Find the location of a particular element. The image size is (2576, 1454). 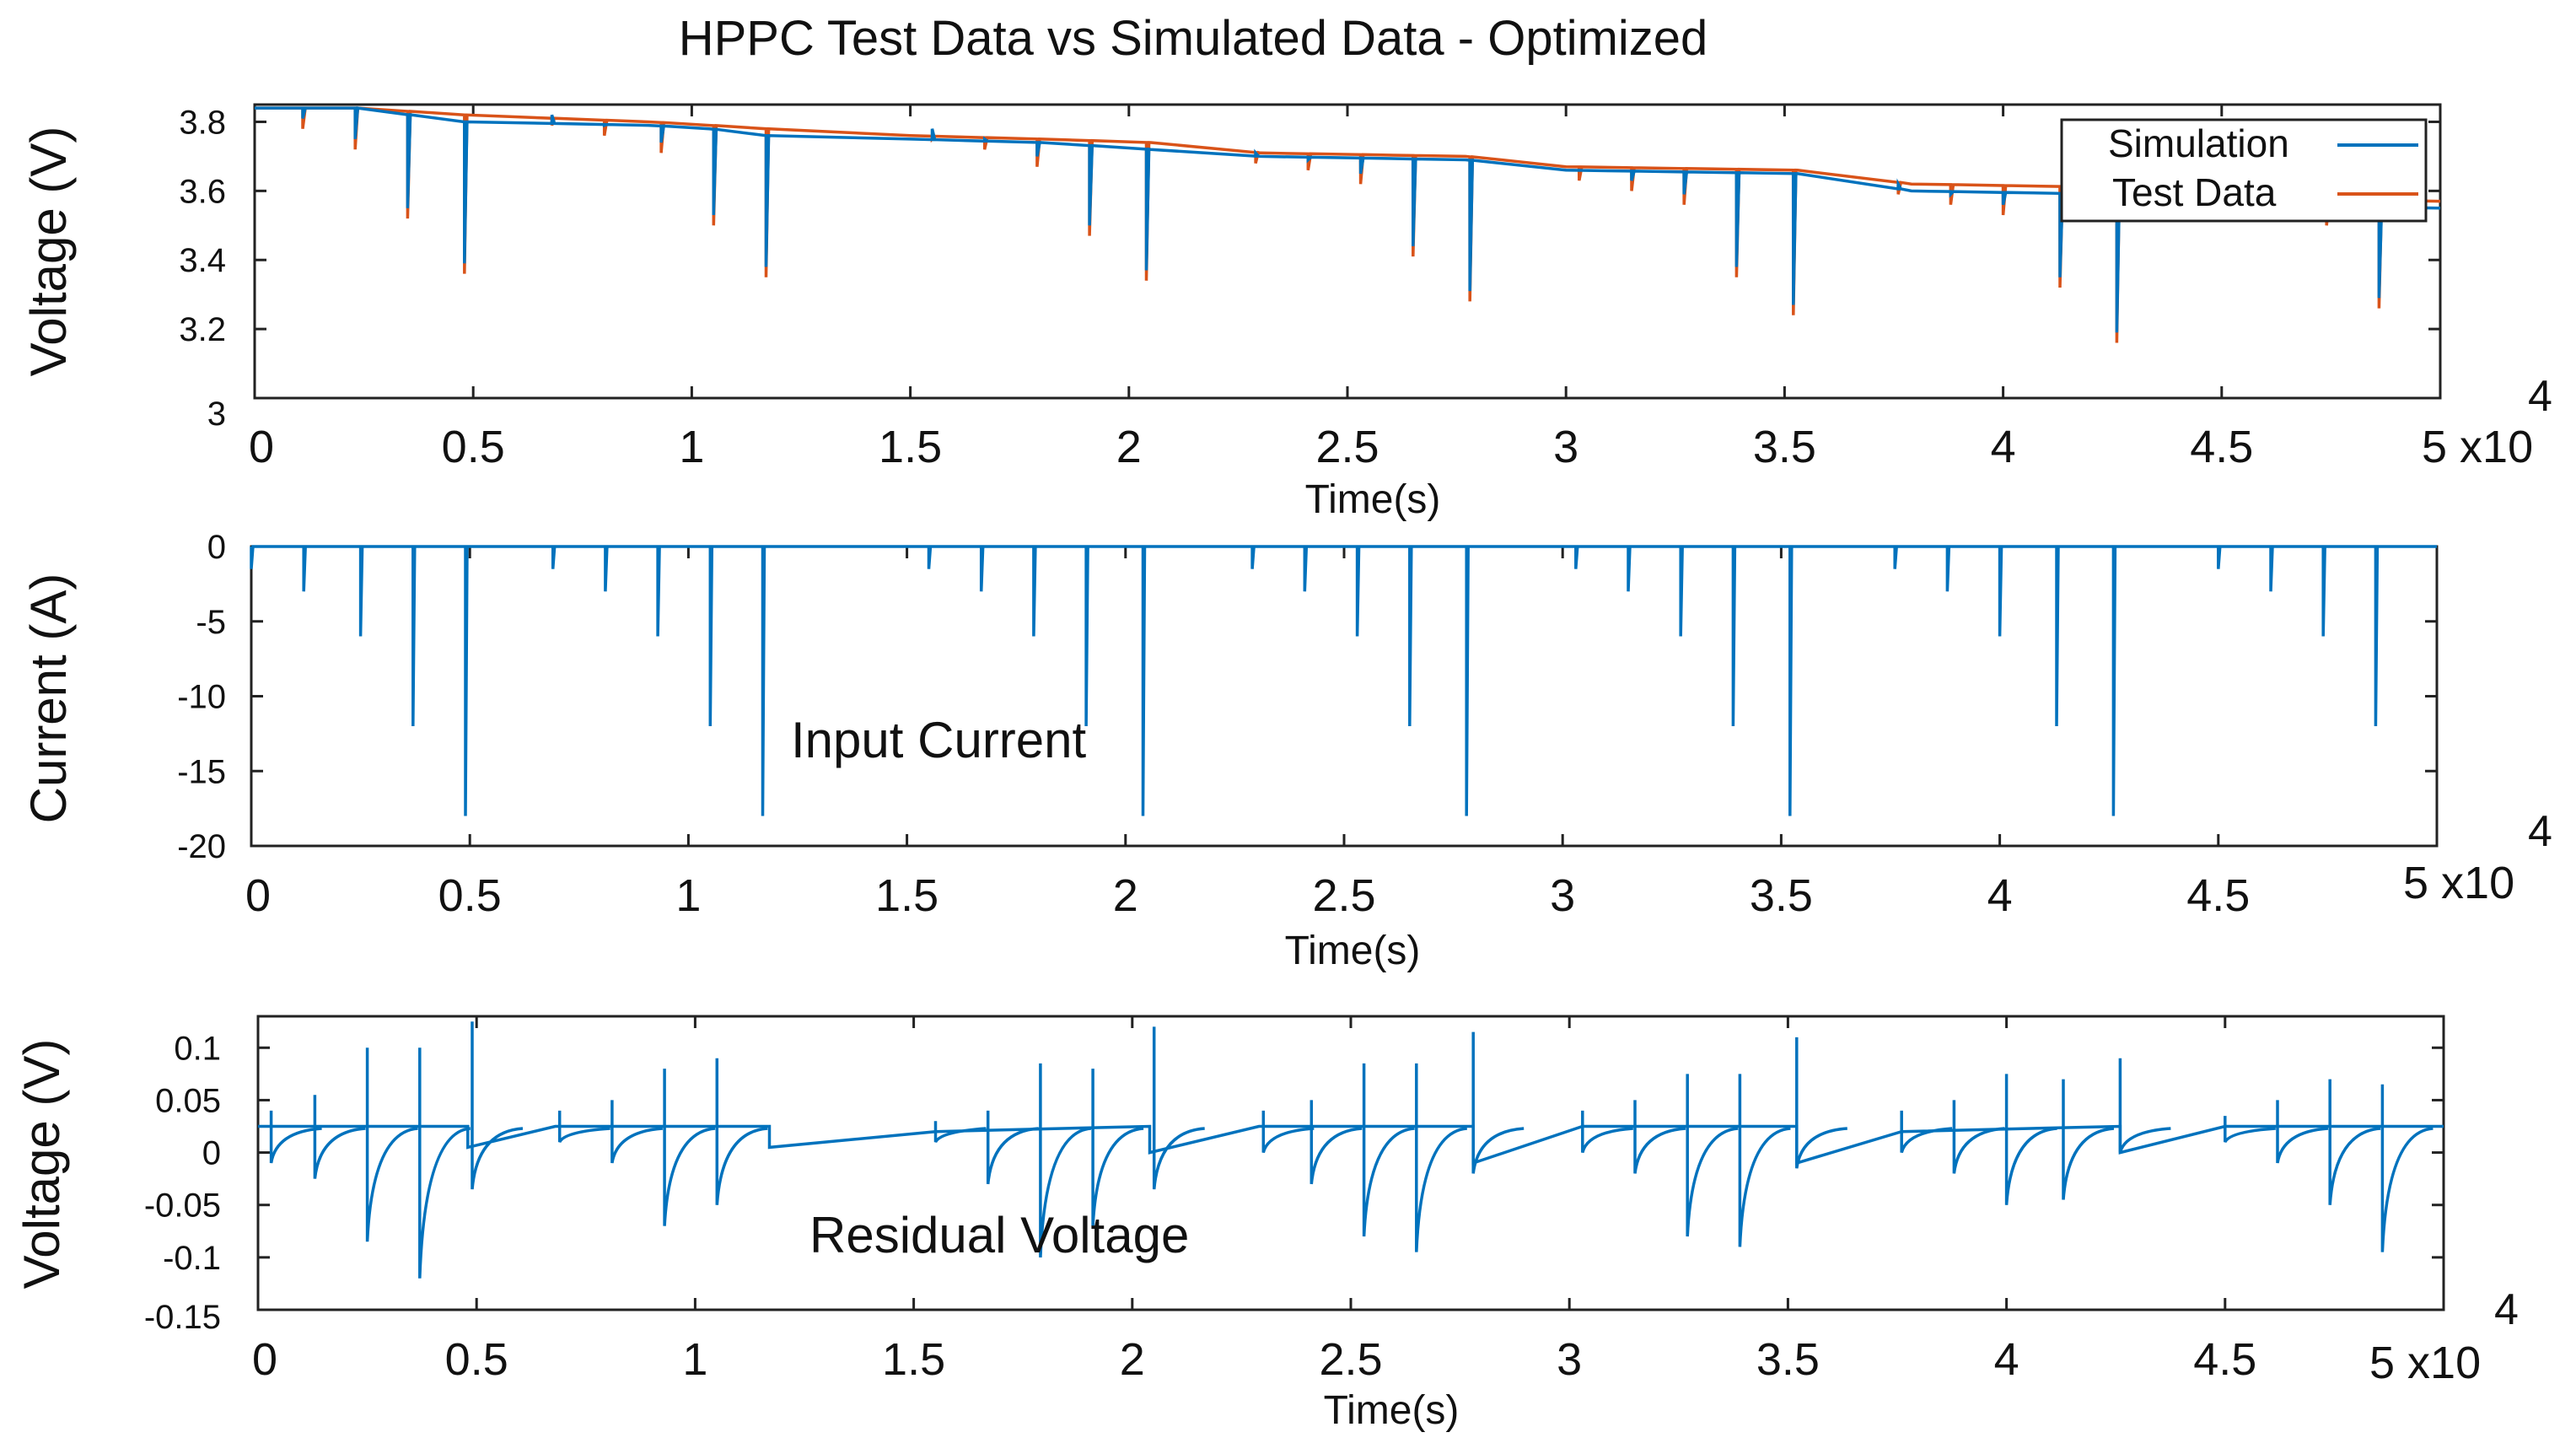

legend-label-simulation: Simulation is located at coordinates (2198, 143).